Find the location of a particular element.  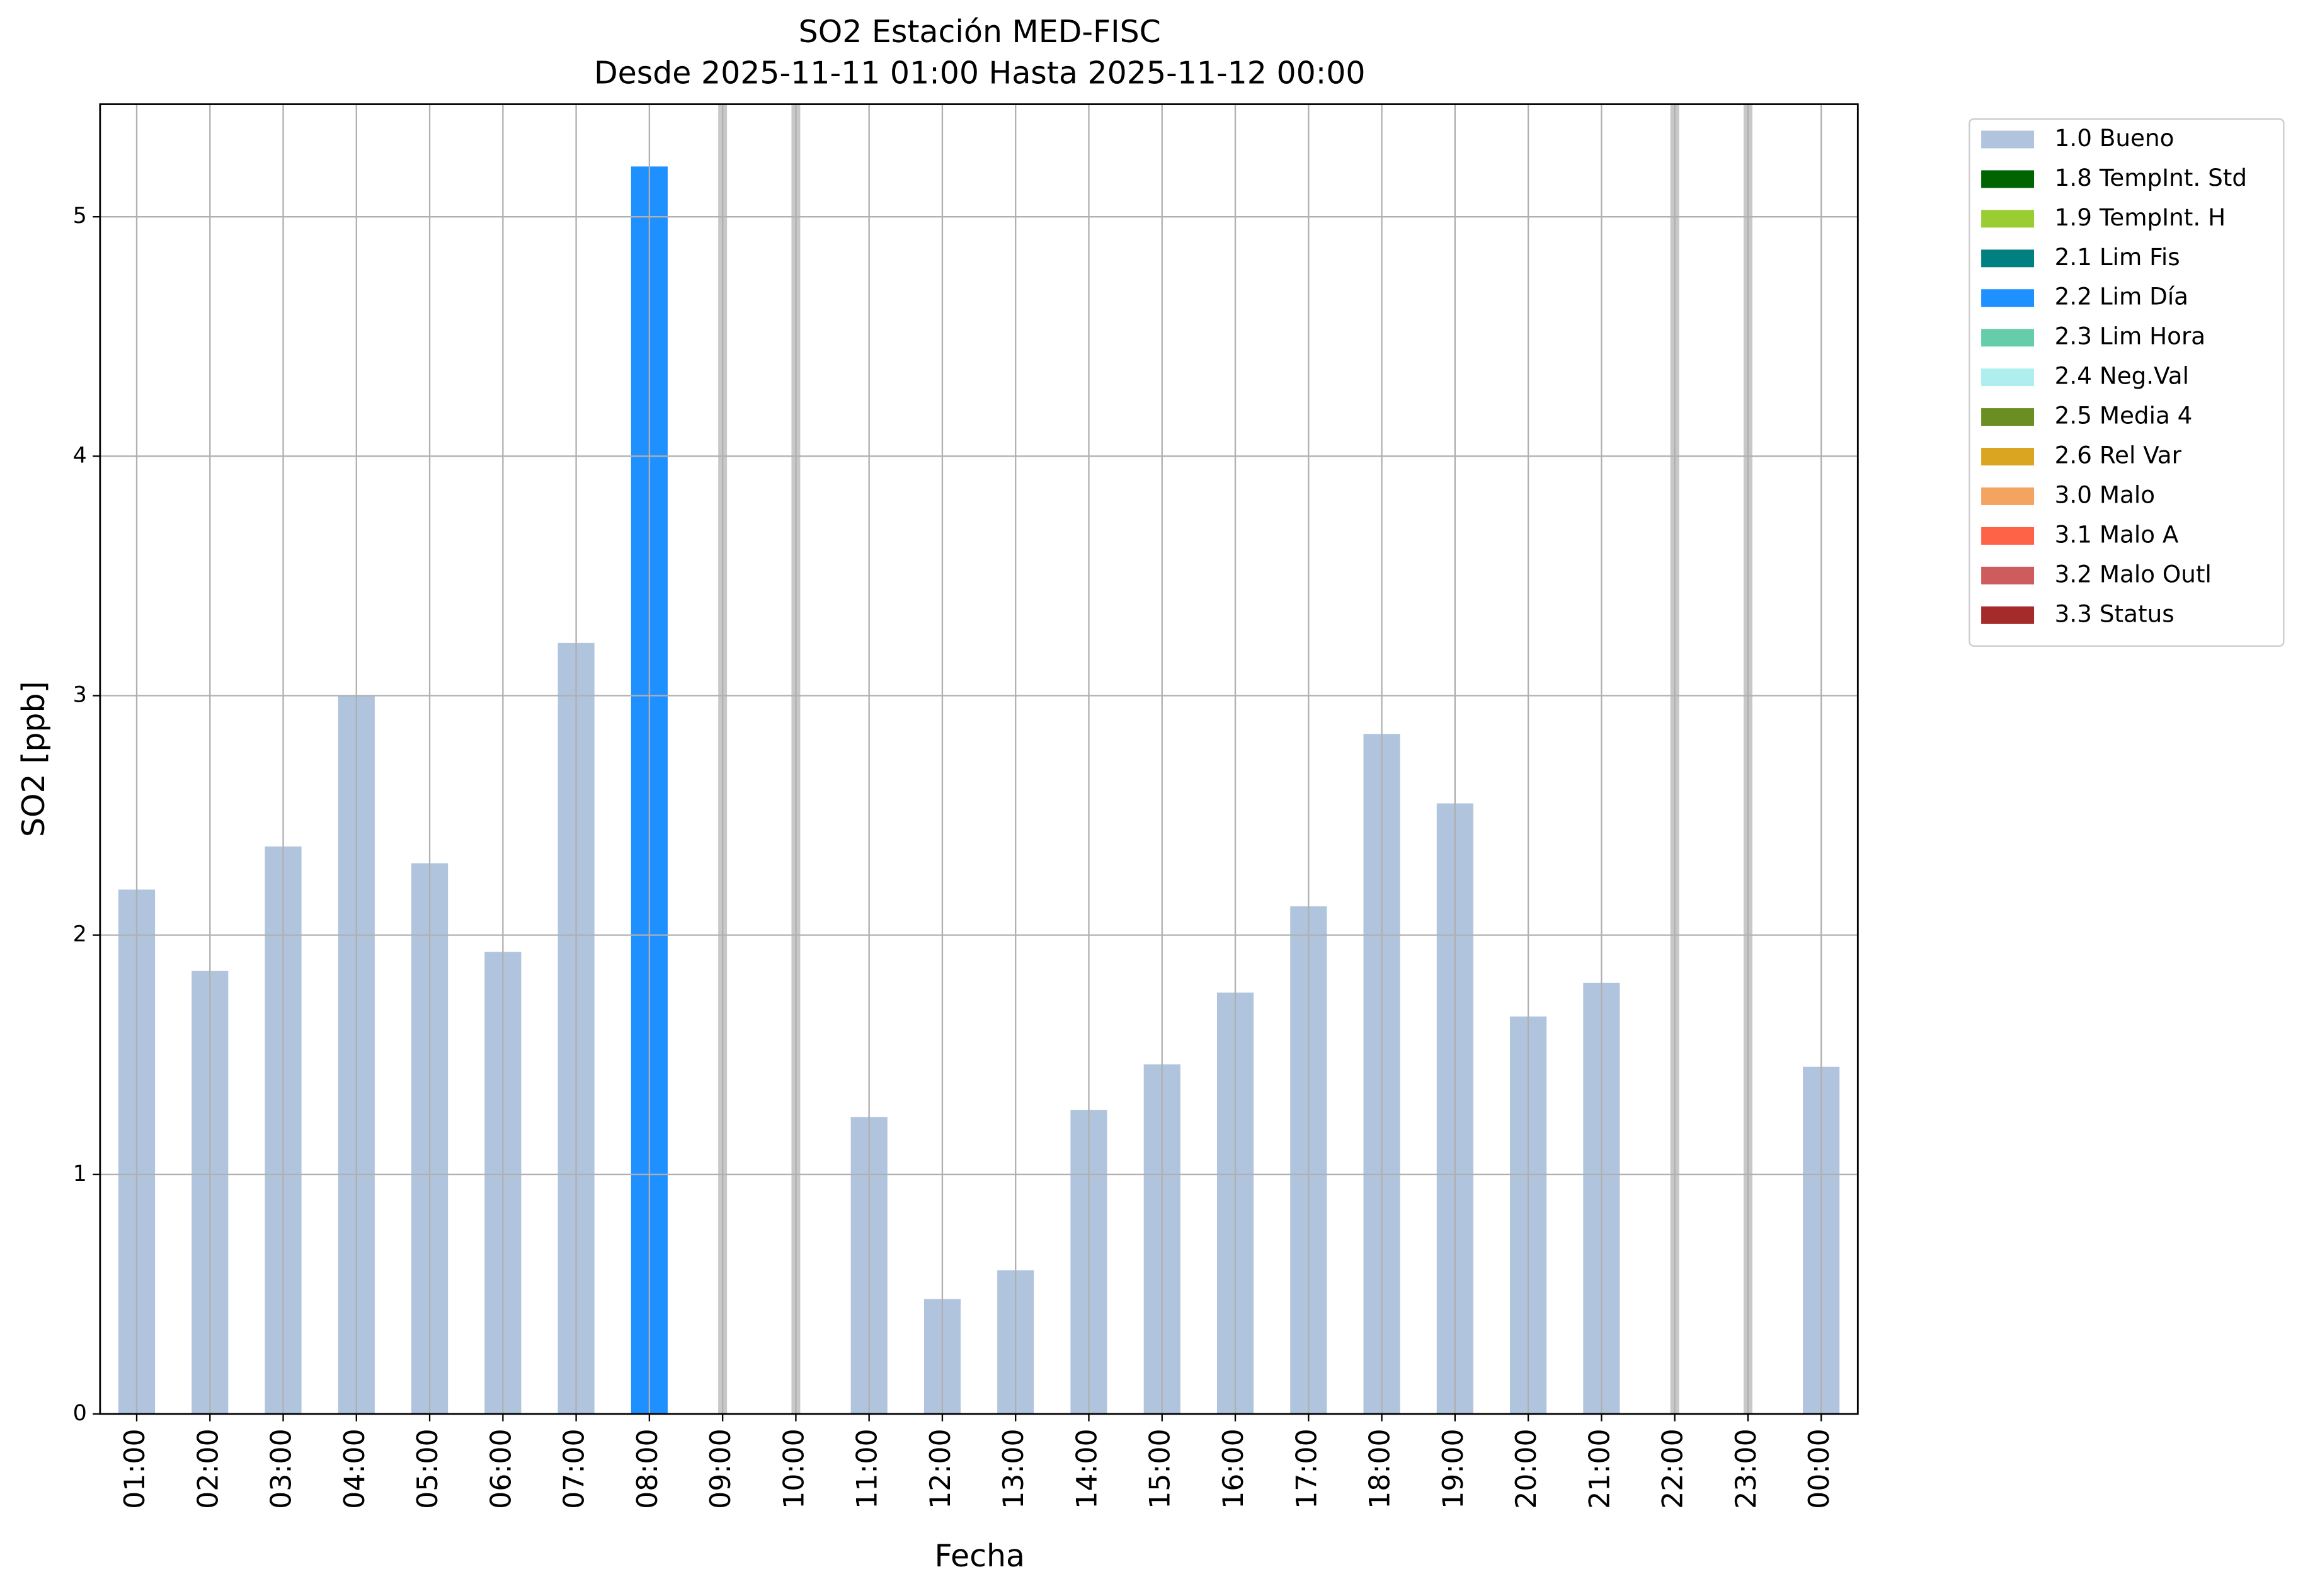

y-tick-label: 5 is located at coordinates (80, 216).